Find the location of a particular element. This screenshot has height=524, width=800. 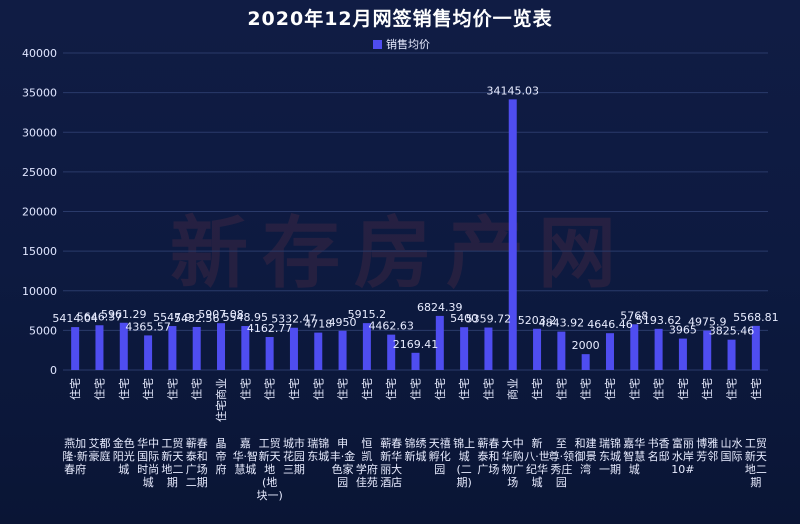

category-name-line: 燕加 is located at coordinates (75, 443).